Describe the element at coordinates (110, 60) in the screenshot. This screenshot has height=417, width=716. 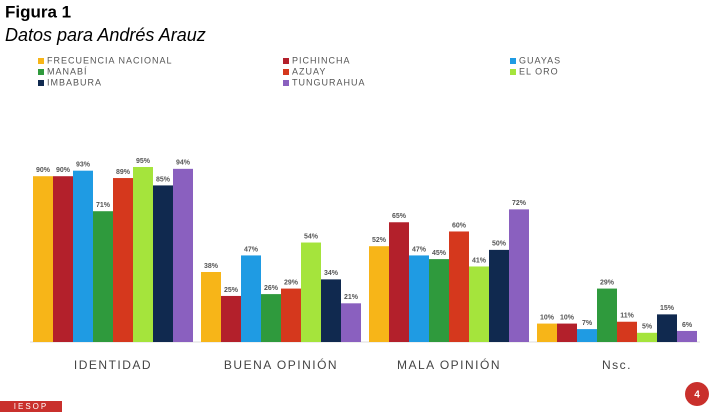
I see `legend-label: FRECUENCIA NACIONAL` at that location.